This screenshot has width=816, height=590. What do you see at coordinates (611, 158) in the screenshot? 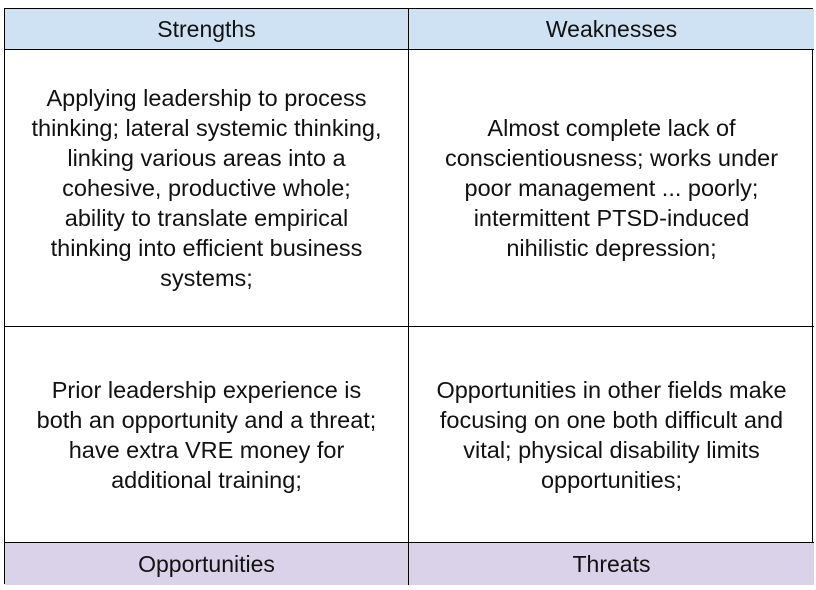
I see `weaknesses-line: conscientiousness; works under` at bounding box center [611, 158].